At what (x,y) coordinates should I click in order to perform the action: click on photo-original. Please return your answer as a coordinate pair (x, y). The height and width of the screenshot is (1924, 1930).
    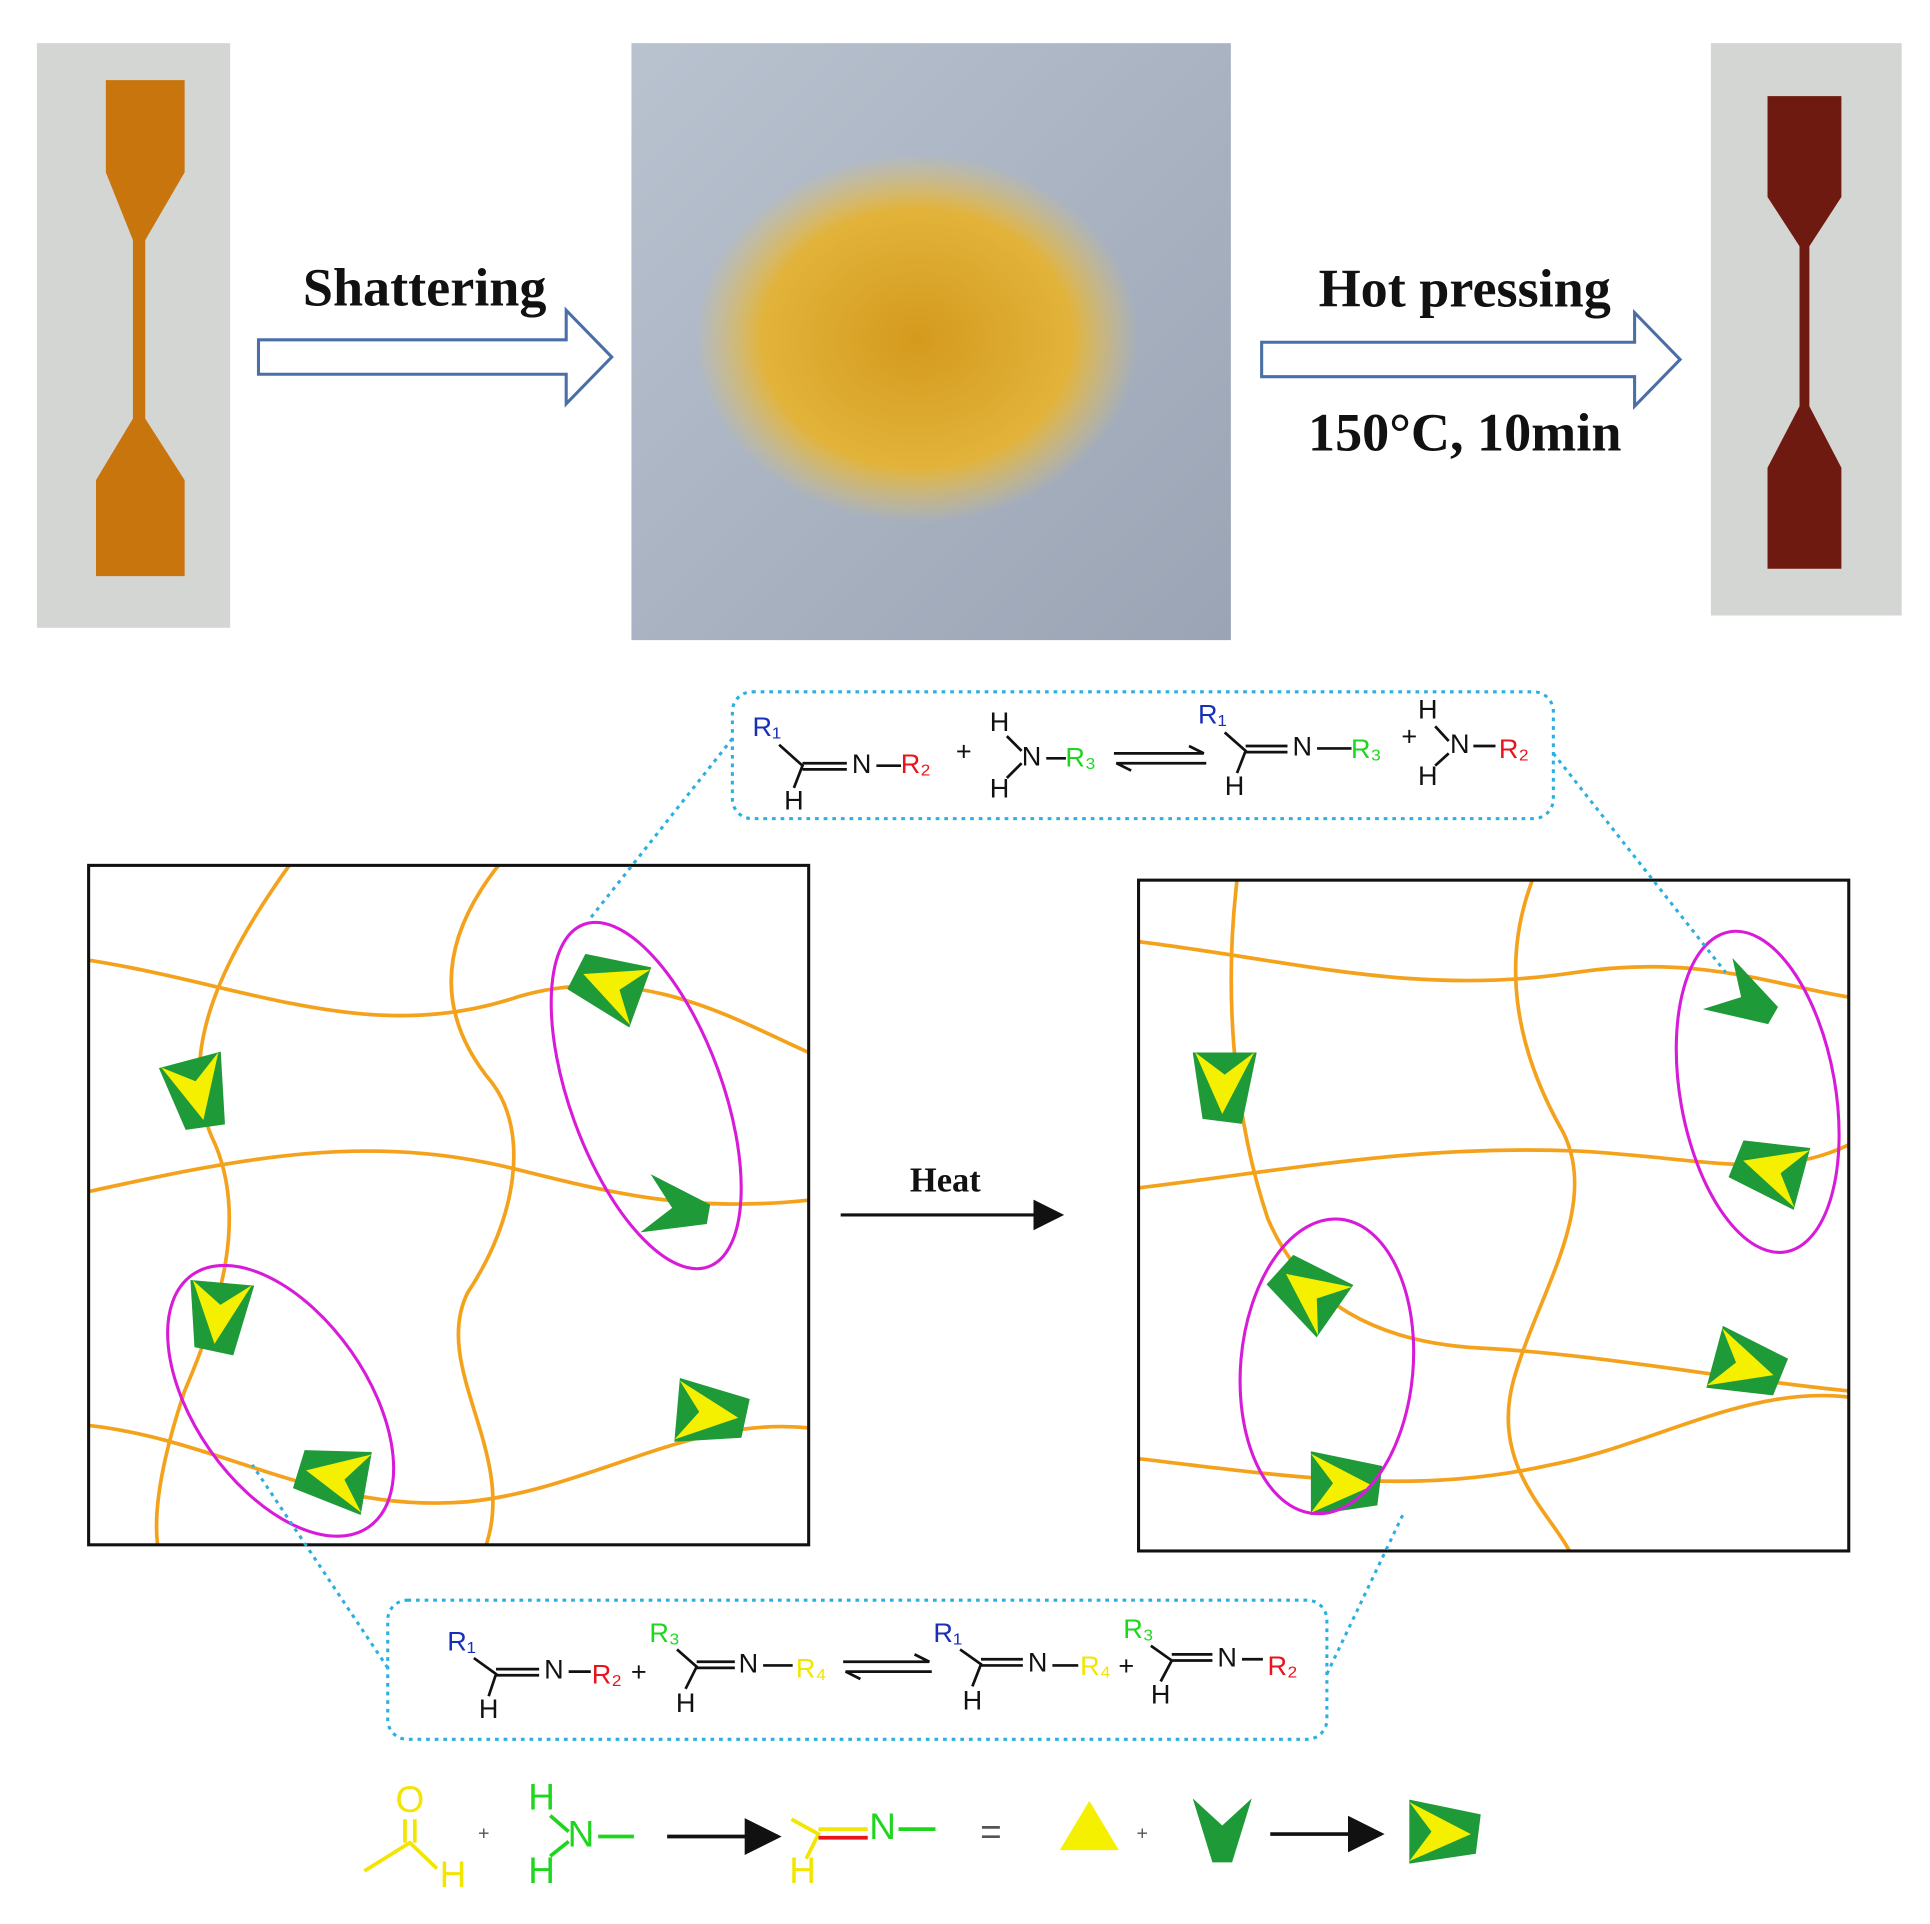
    Looking at the image, I should click on (133, 335).